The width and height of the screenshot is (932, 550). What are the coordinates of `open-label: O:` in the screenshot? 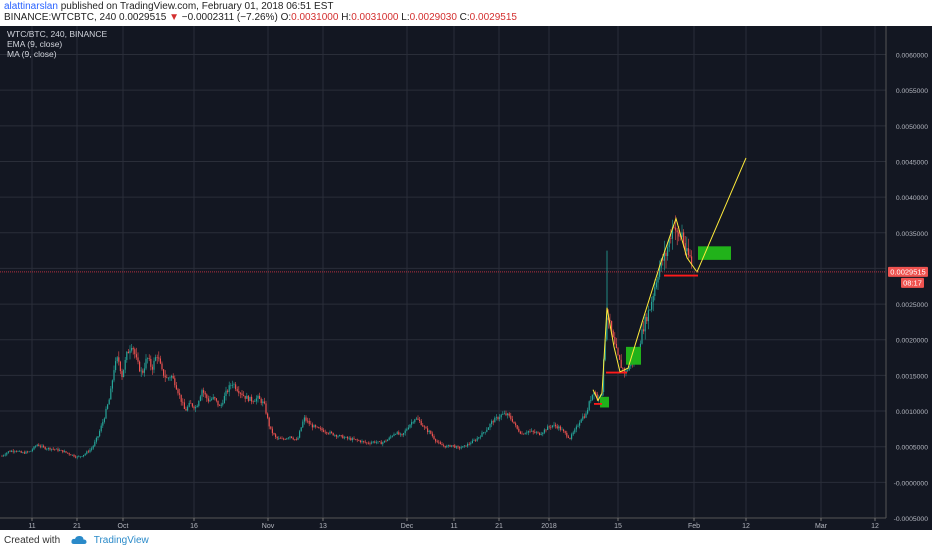 It's located at (286, 17).